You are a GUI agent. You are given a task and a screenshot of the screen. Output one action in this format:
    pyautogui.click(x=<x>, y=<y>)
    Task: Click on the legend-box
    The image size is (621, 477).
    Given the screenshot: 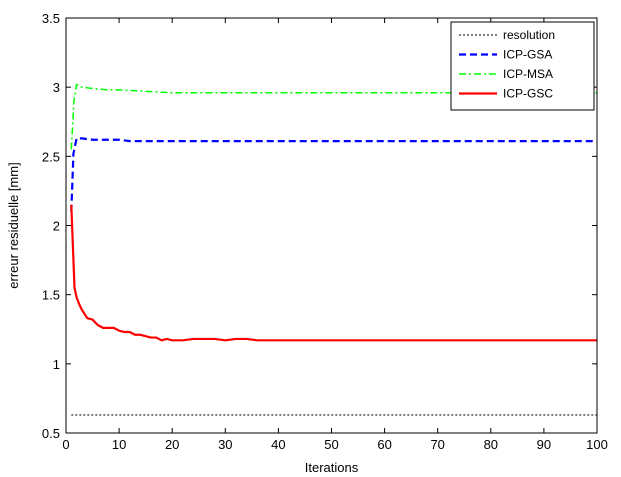 What is the action you would take?
    pyautogui.click(x=522, y=66)
    